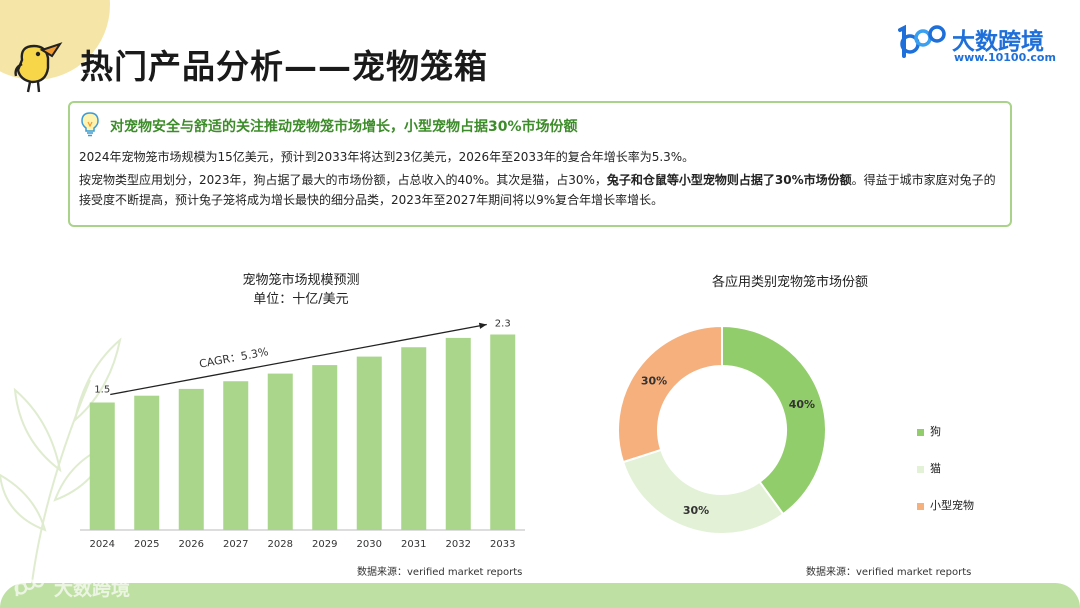  I want to click on donut-chart-title: 各应用类别宠物笼市场份额, so click(789, 282).